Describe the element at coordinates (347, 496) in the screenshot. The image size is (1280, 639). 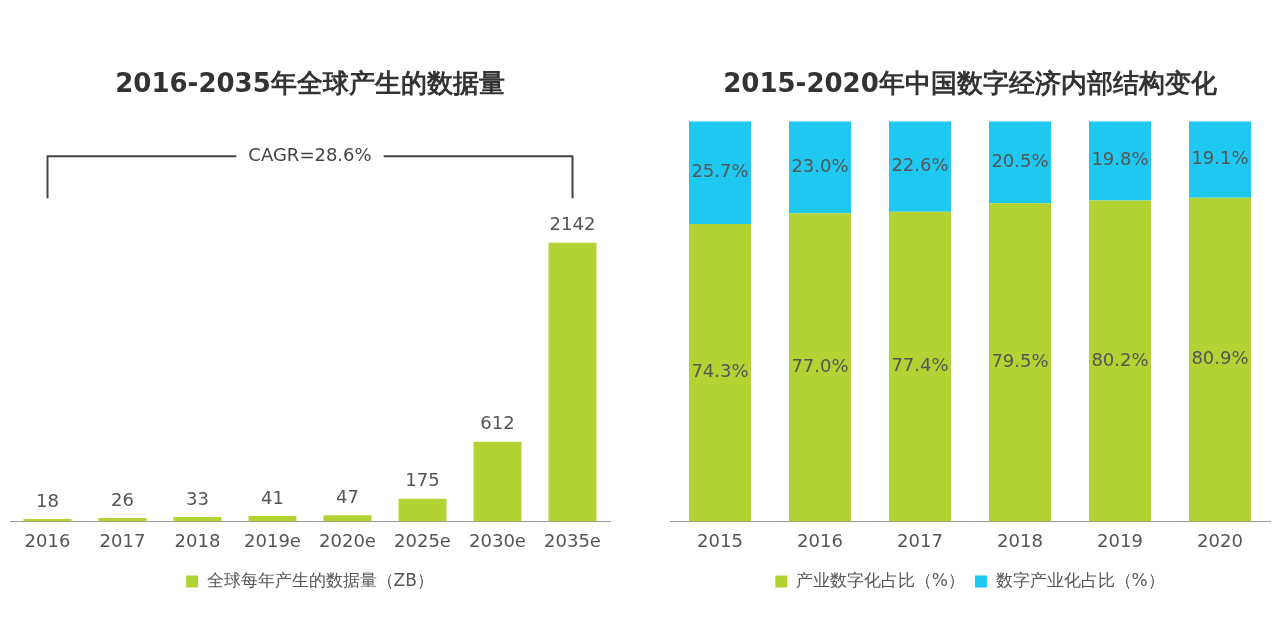
I see `data-label: 47` at that location.